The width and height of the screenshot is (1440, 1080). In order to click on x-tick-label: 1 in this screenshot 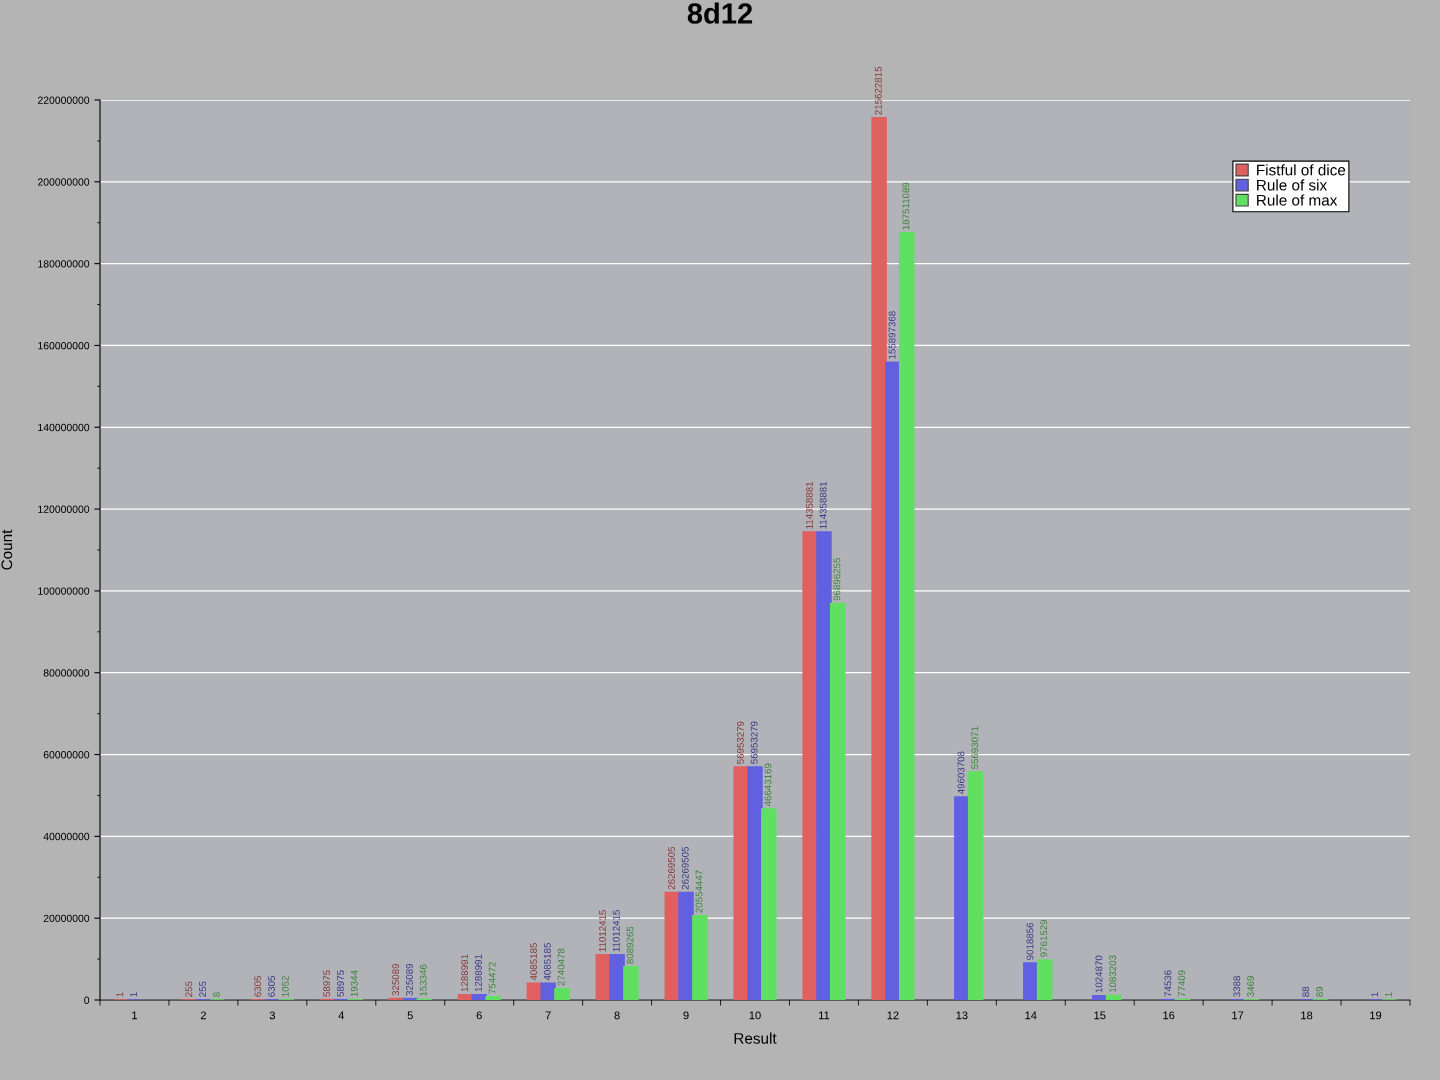, I will do `click(135, 1015)`.